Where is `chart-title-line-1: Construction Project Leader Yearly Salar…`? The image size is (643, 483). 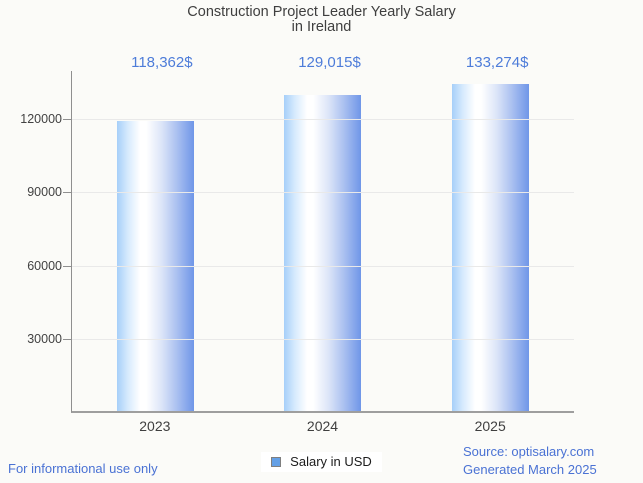
chart-title-line-1: Construction Project Leader Yearly Salar… is located at coordinates (321, 12).